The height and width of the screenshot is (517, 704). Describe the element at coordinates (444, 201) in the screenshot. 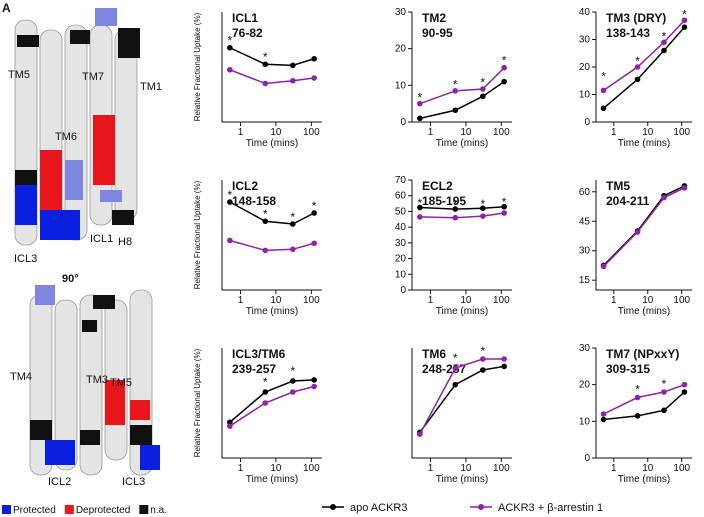

I see `chart-subtitle: 185-195` at that location.